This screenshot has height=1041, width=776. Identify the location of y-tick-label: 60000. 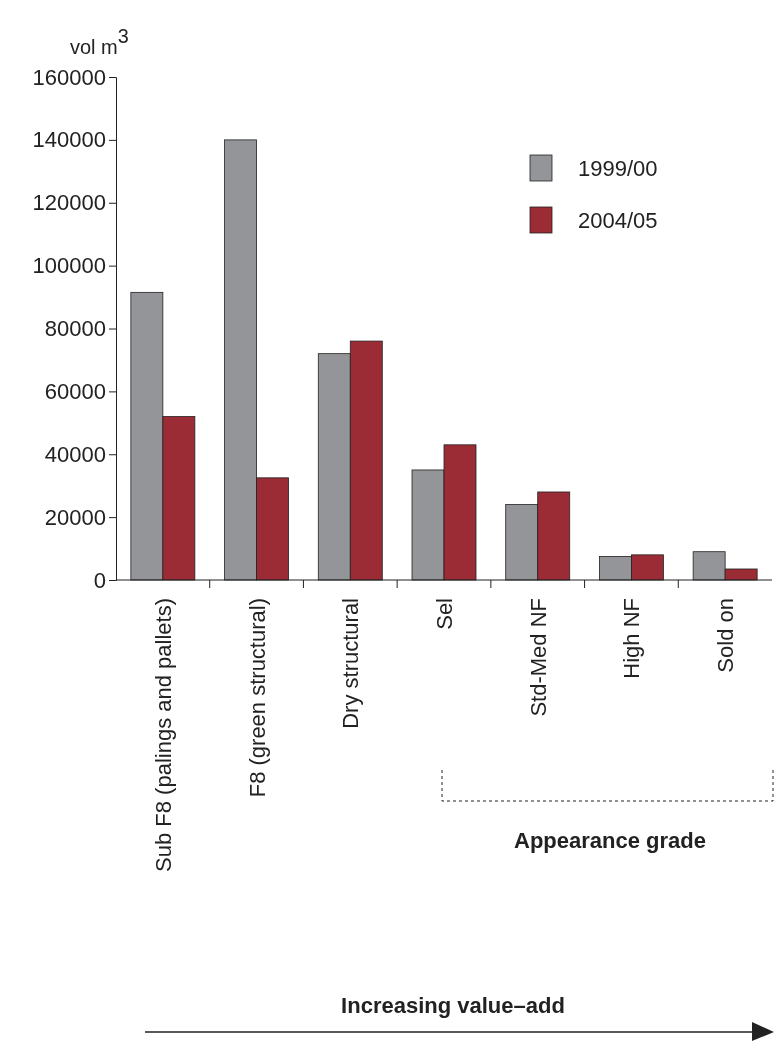
(75, 391).